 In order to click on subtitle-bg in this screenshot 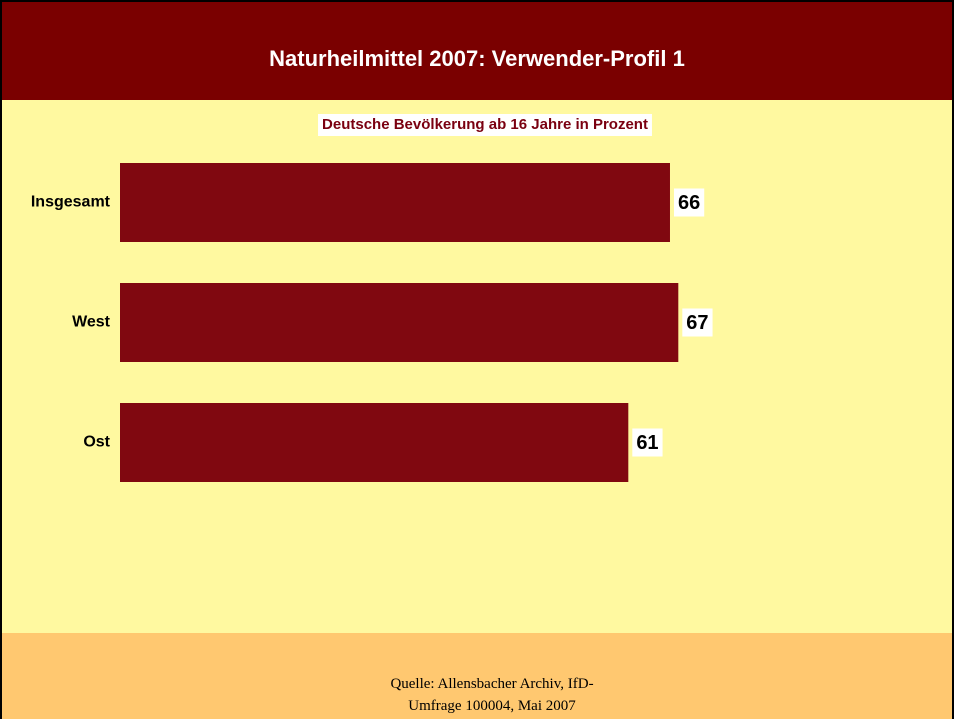, I will do `click(485, 125)`.